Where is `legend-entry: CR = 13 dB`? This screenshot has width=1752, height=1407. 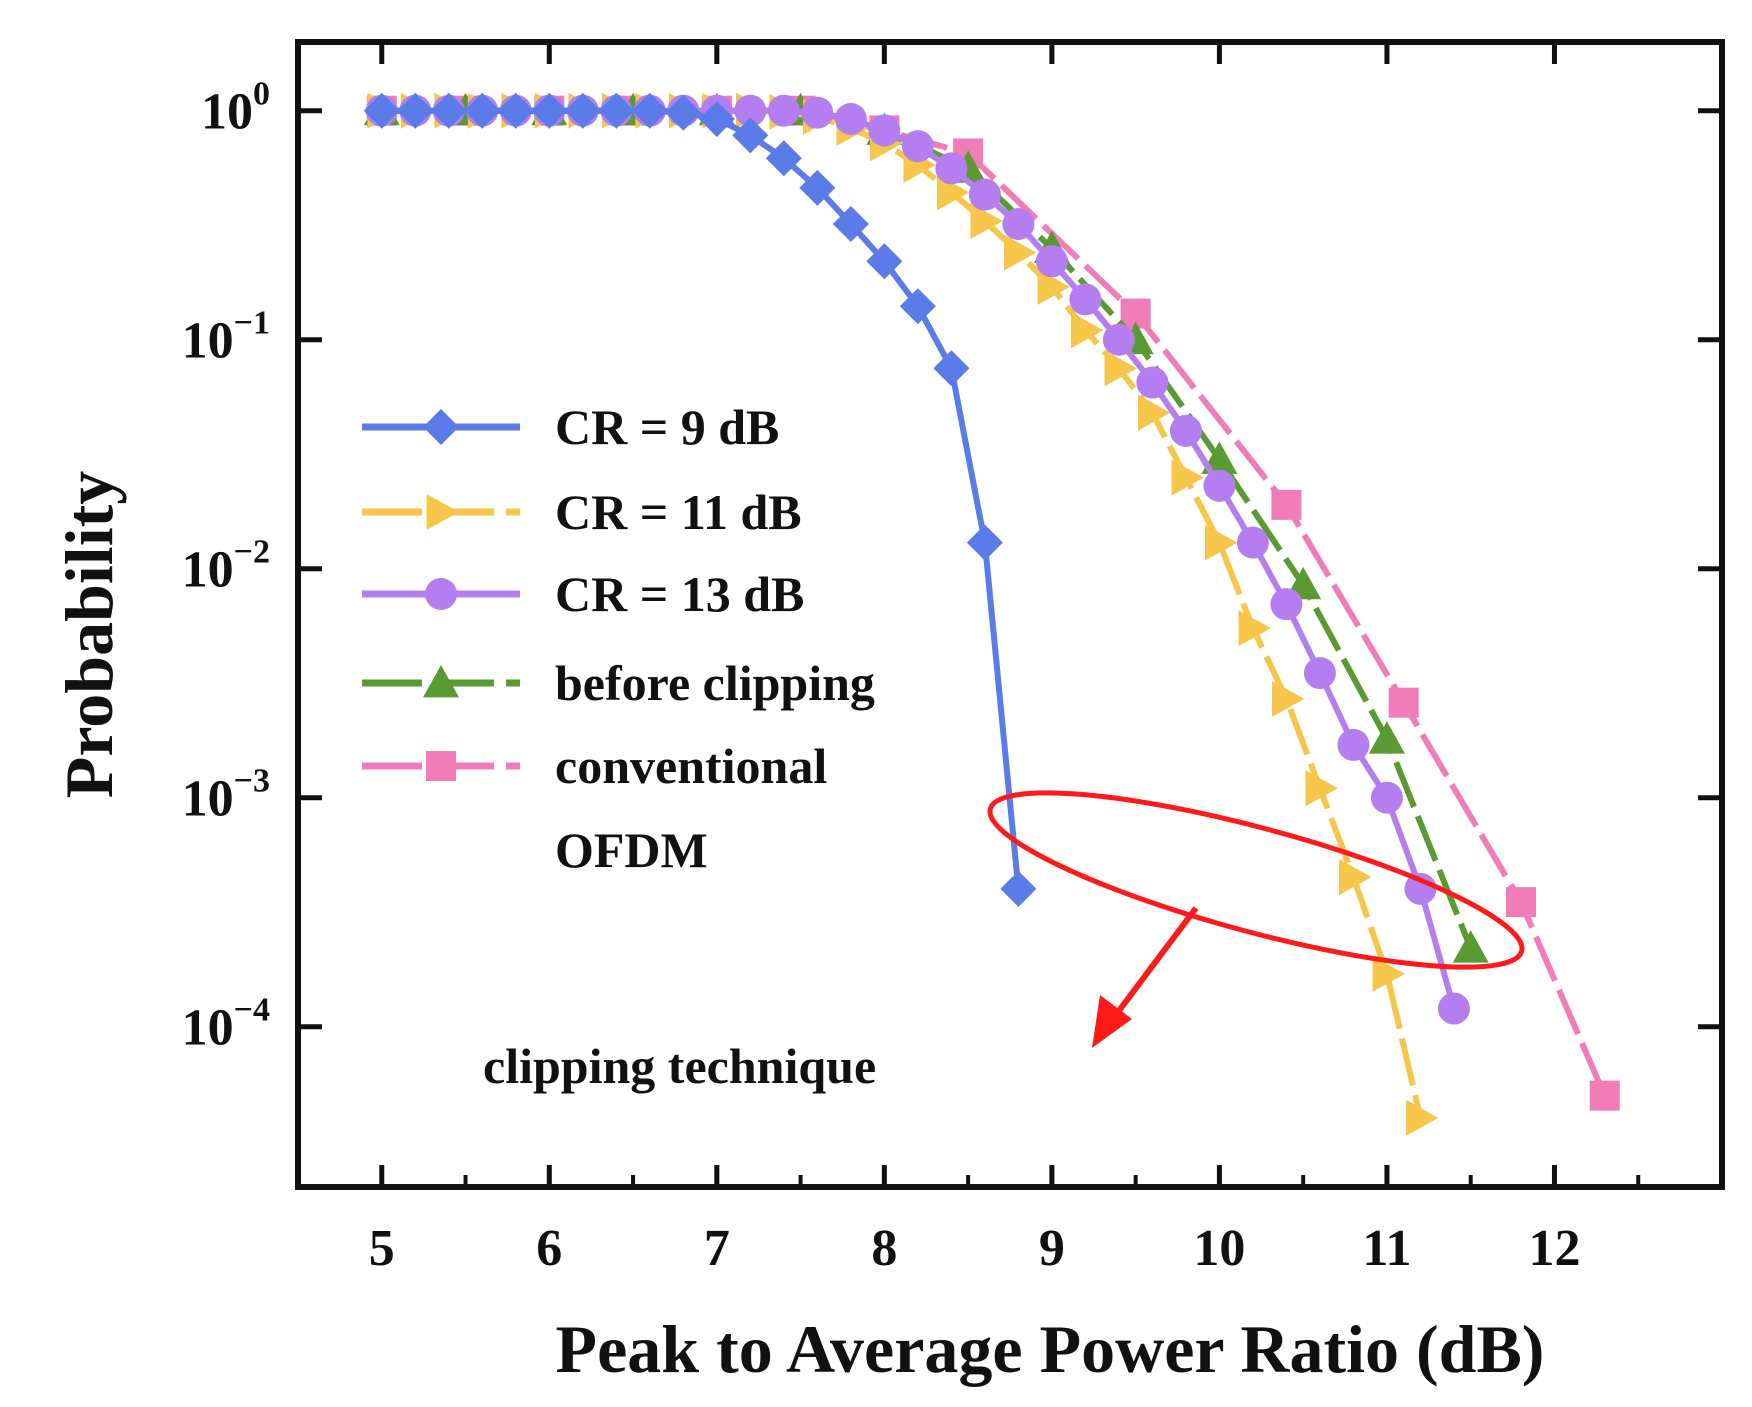 legend-entry: CR = 13 dB is located at coordinates (583, 594).